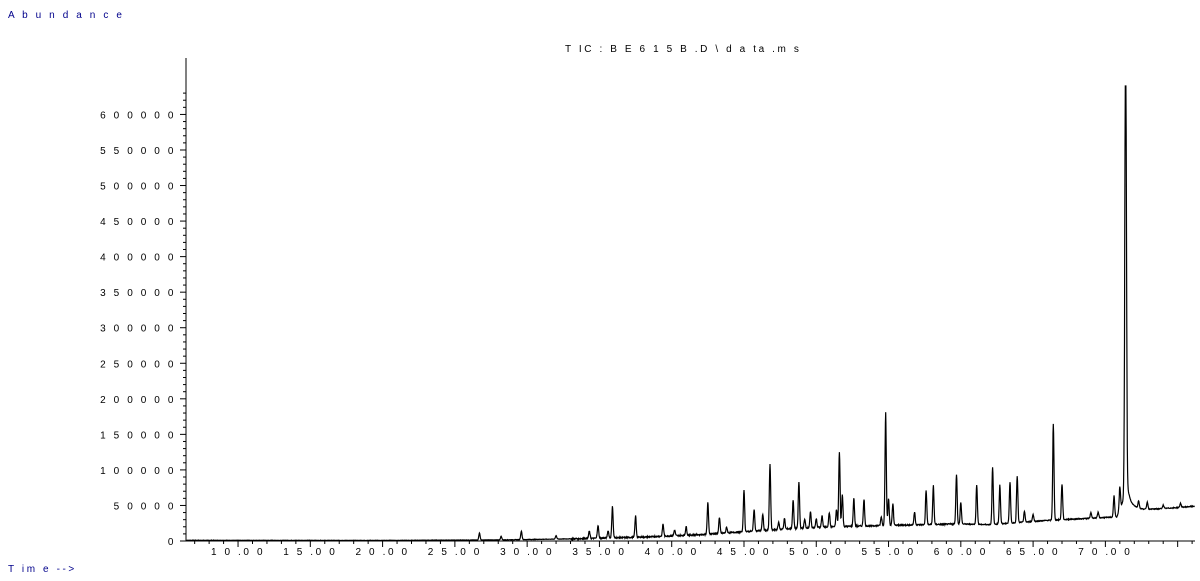 The height and width of the screenshot is (581, 1200). Describe the element at coordinates (888, 552) in the screenshot. I see `x-tick-label: 5 5 .0 0` at that location.